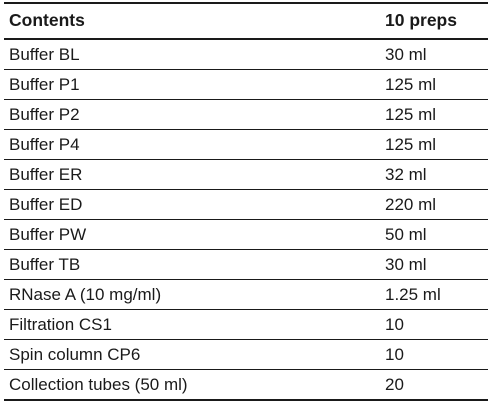 The image size is (492, 401). I want to click on table-row: Collection tubes (50 ml) 20, so click(246, 385).